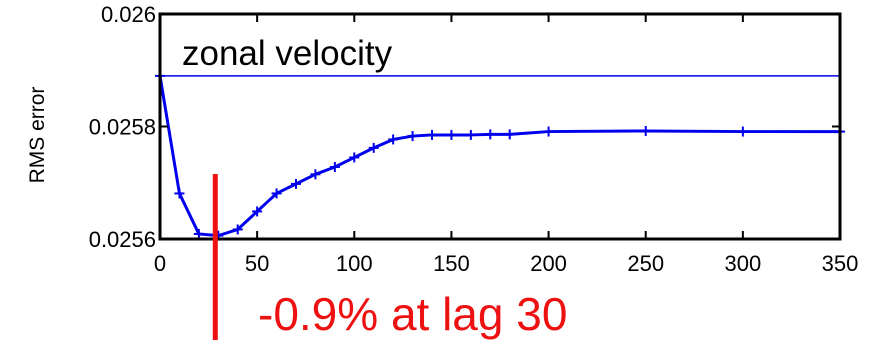  I want to click on x-tick-label: 100, so click(354, 263).